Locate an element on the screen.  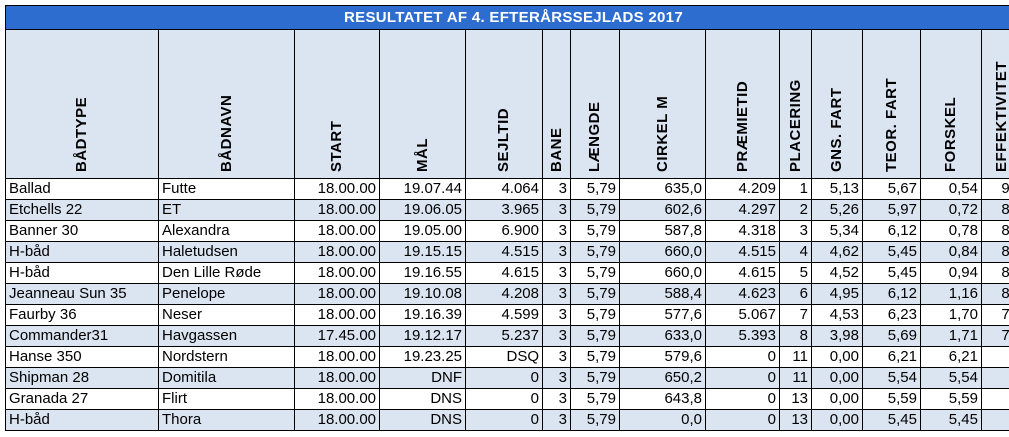
table-cell: 19.16.39 is located at coordinates (422, 315).